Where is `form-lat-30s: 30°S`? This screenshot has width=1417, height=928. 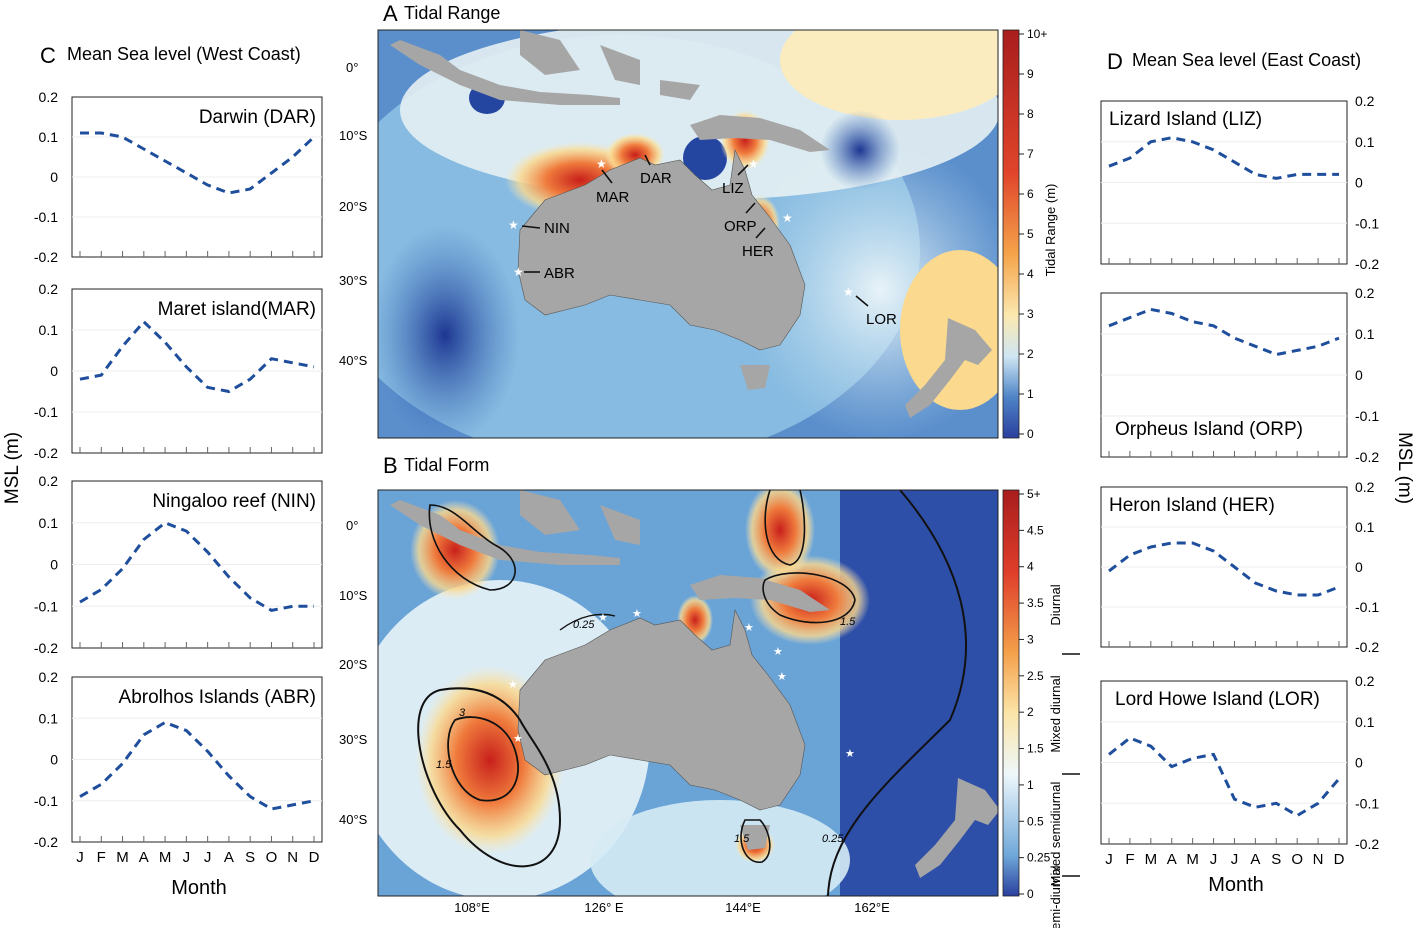
form-lat-30s: 30°S is located at coordinates (353, 739).